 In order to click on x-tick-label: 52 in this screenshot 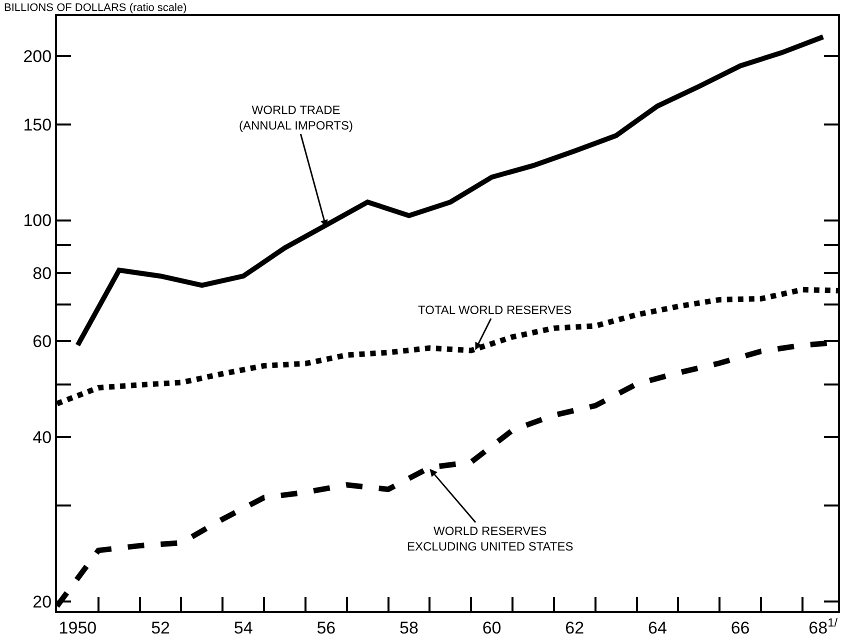, I will do `click(160, 628)`.